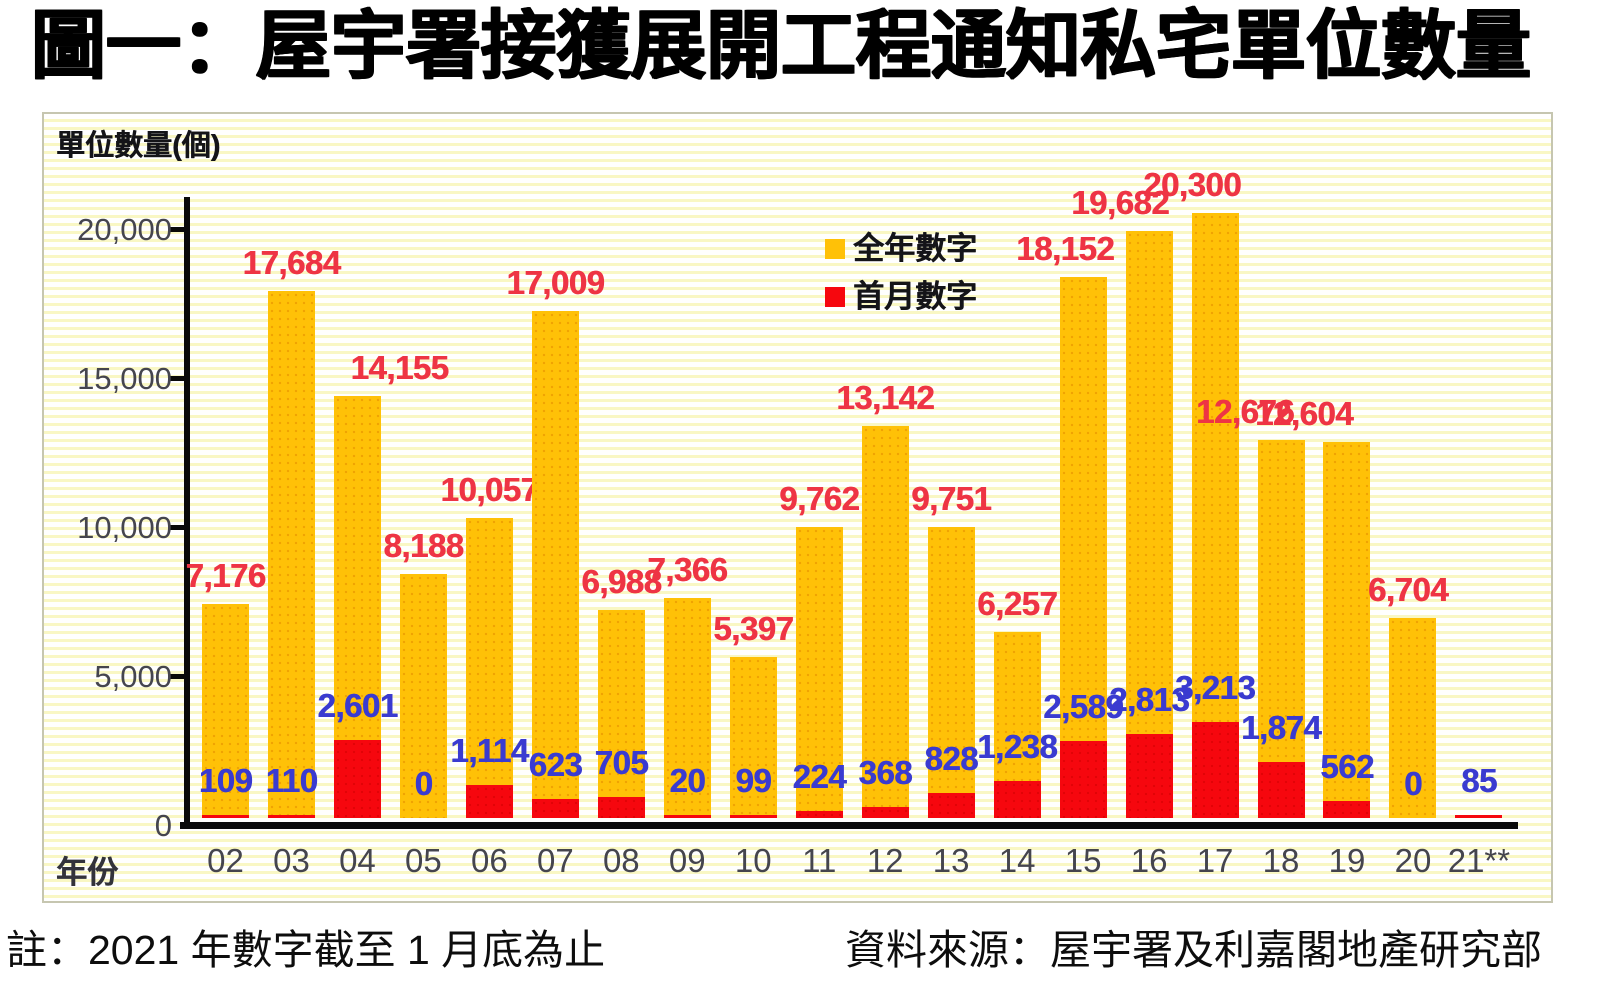 The height and width of the screenshot is (990, 1606). What do you see at coordinates (357, 860) in the screenshot?
I see `x-axis-tick-label: 04` at bounding box center [357, 860].